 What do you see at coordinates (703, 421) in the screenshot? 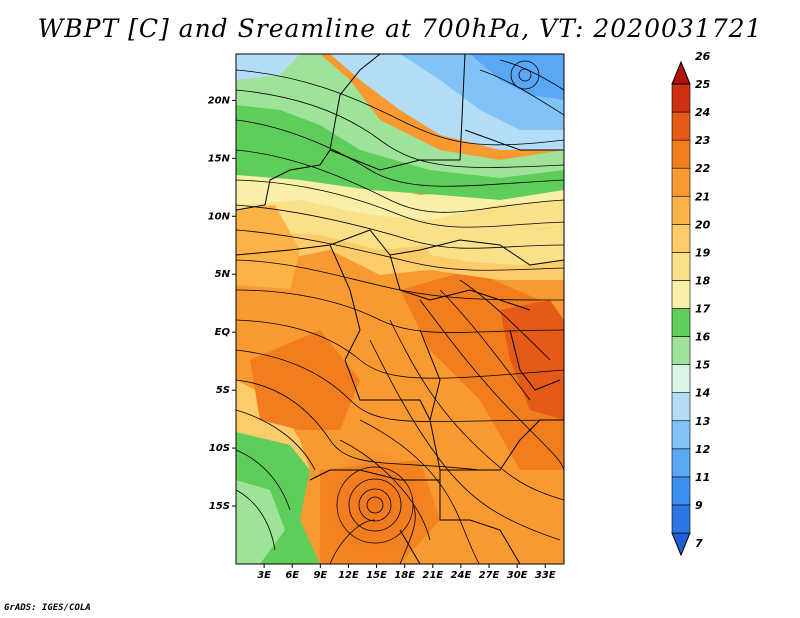
I see `colorbar-label: 13` at bounding box center [703, 421].